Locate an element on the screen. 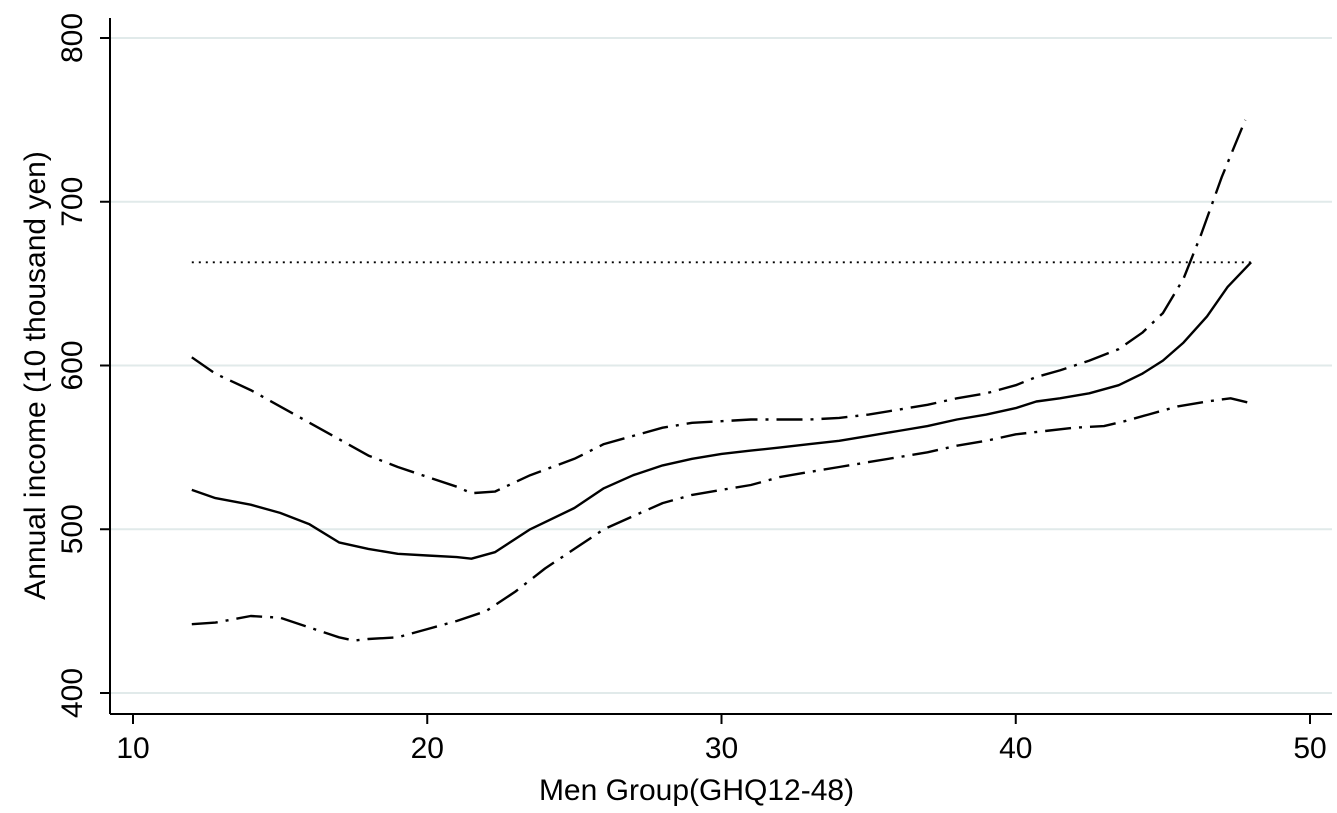 This screenshot has width=1337, height=813. x-tick-label: 40 is located at coordinates (1015, 748).